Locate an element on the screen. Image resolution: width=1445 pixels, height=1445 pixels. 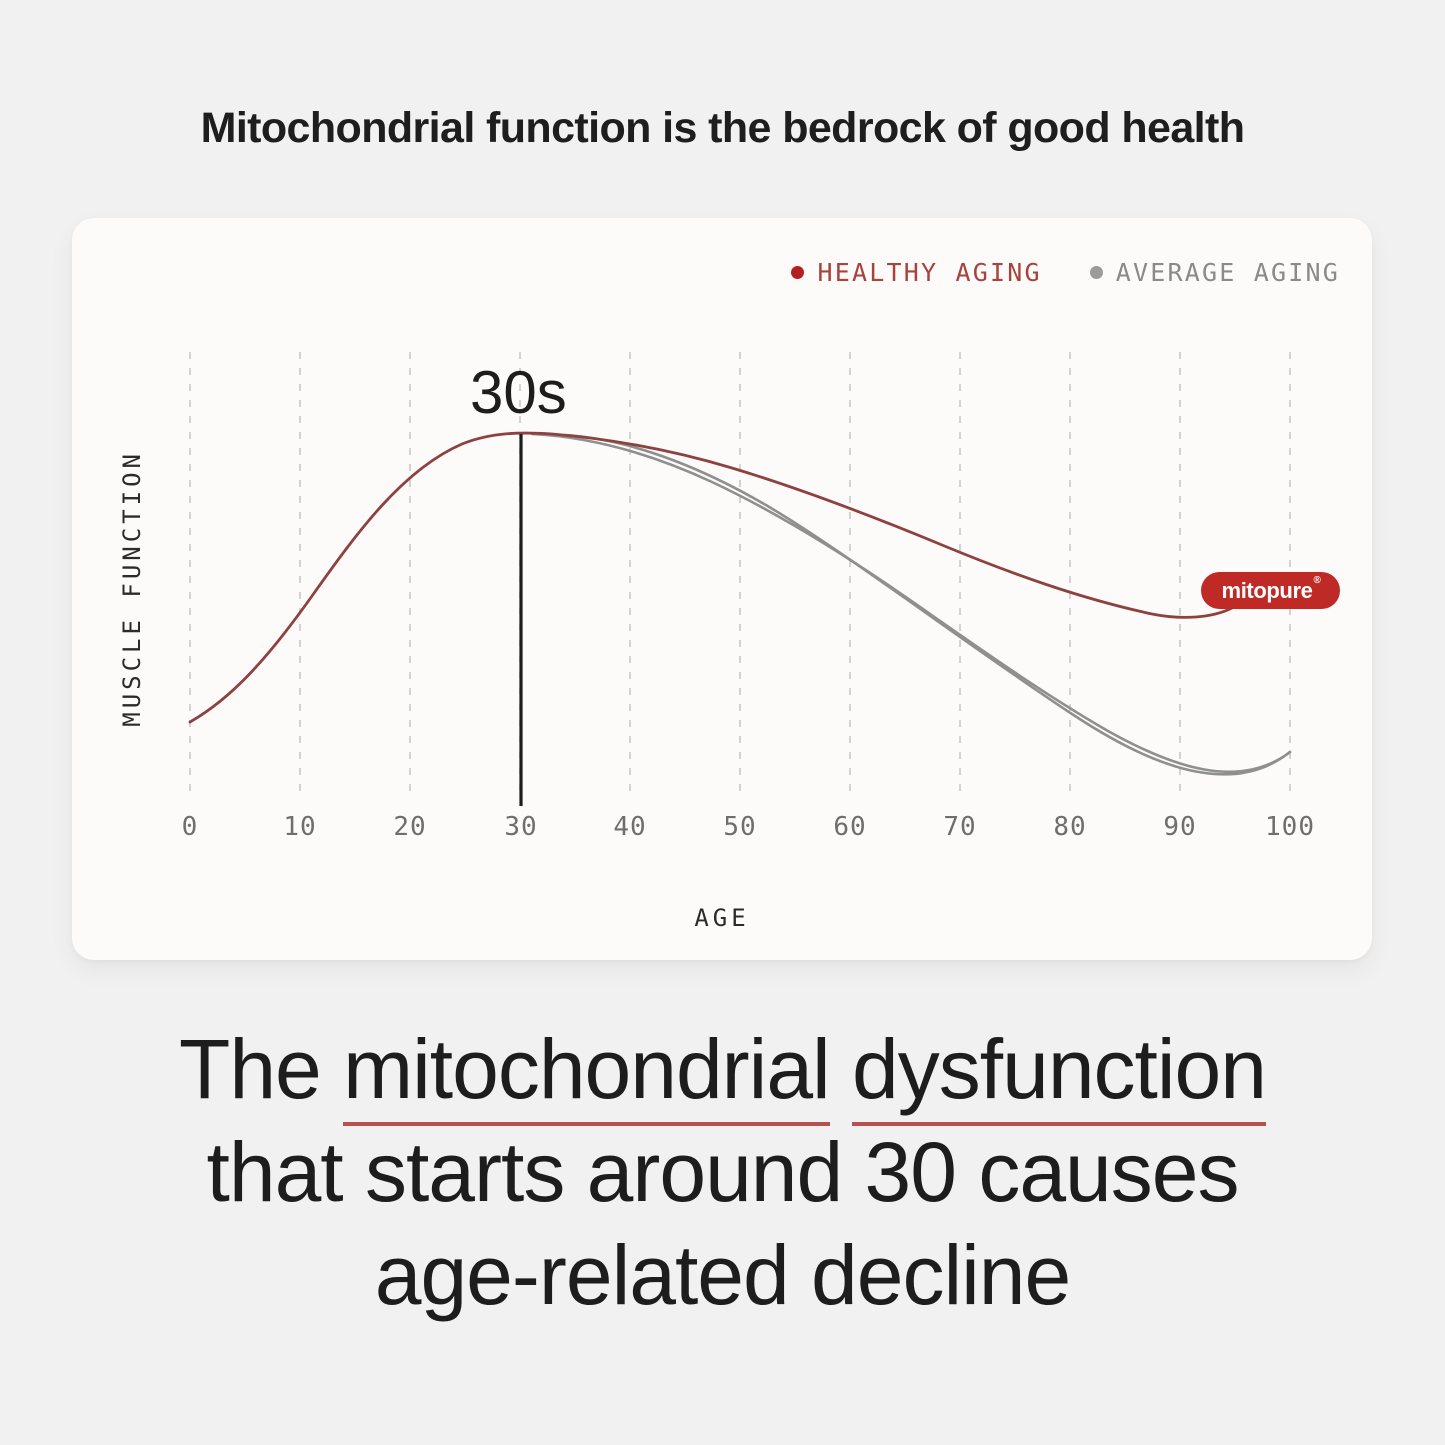
legend-item-healthy-aging: HEALTHY AGING is located at coordinates (916, 272).